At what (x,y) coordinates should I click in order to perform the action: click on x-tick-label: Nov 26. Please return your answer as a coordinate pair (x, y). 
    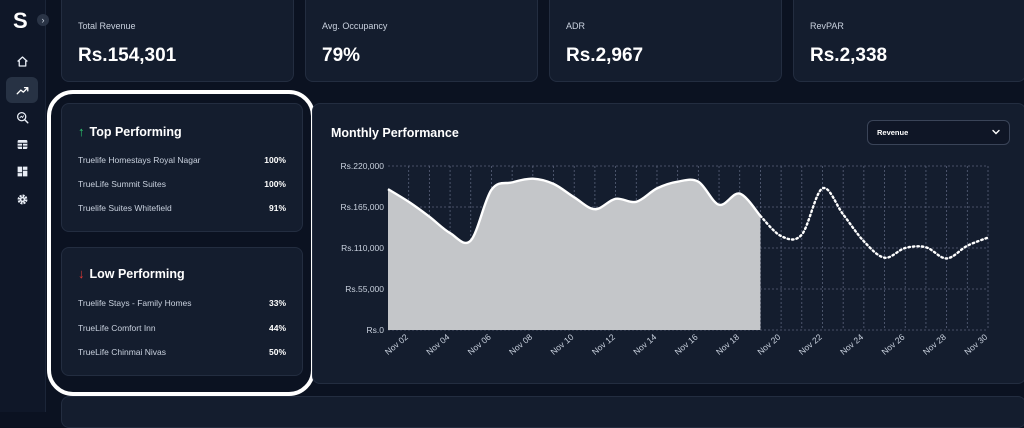
    Looking at the image, I should click on (892, 344).